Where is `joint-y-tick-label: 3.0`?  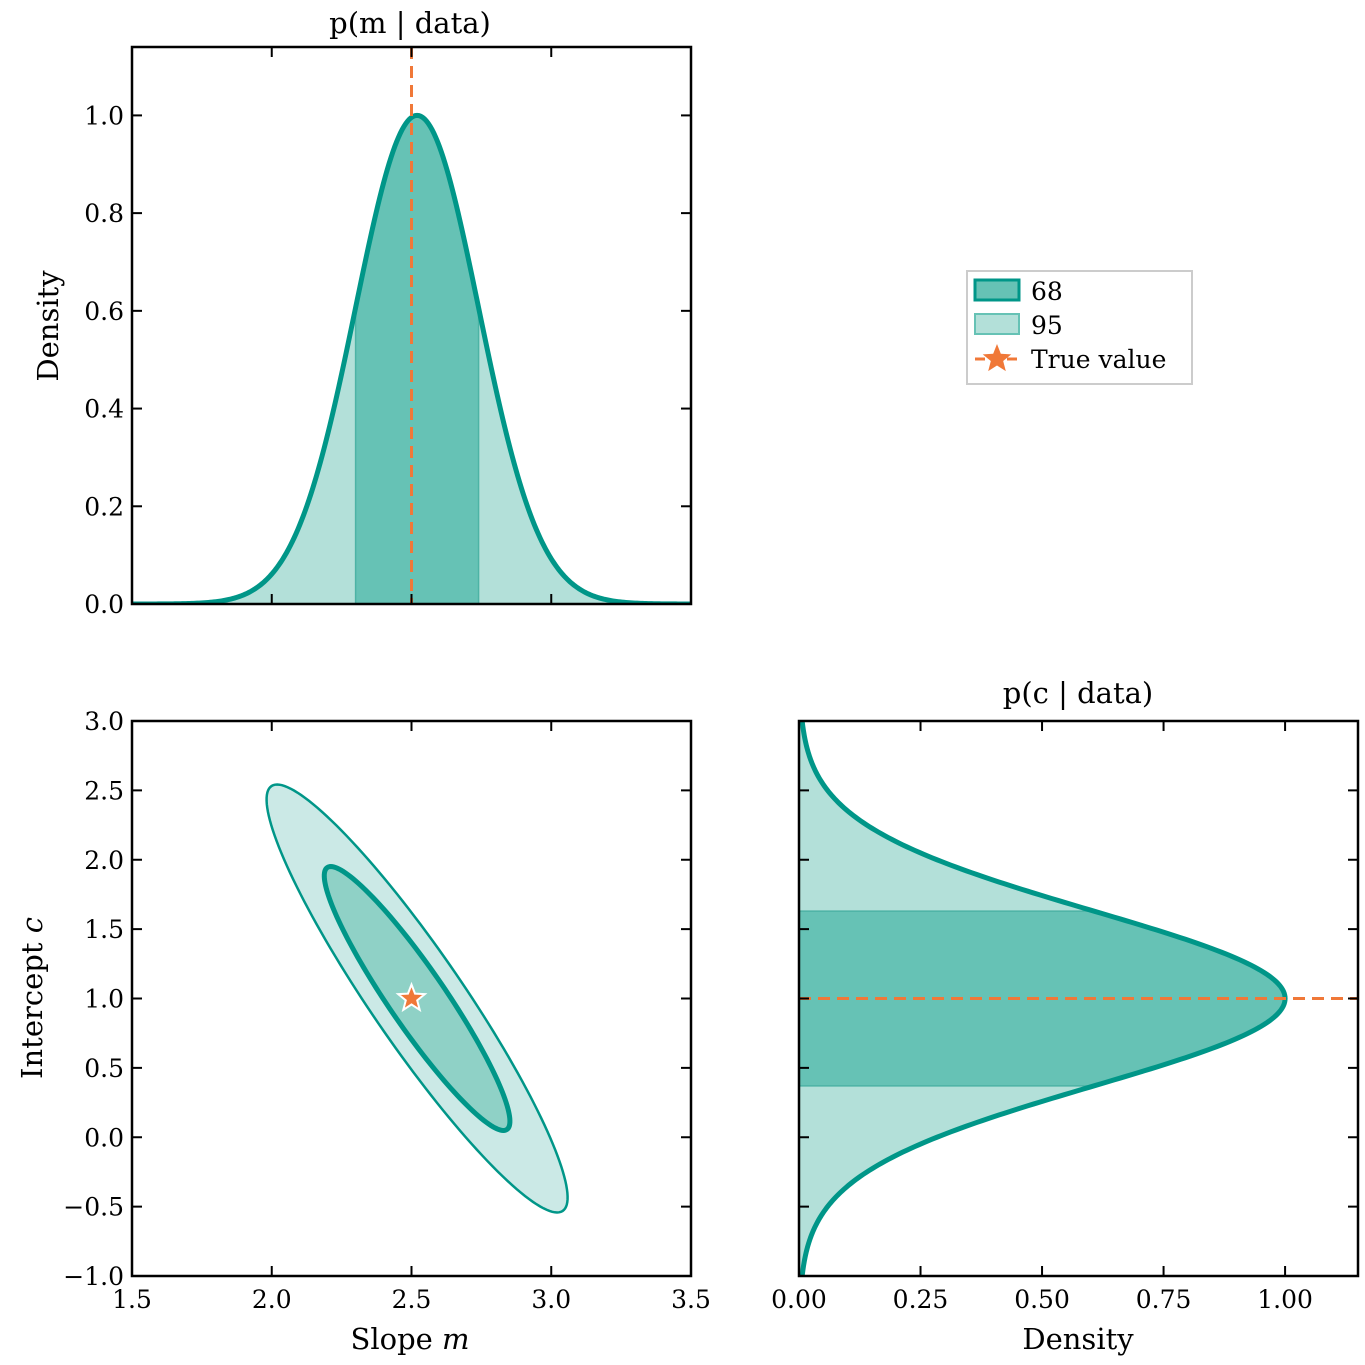
joint-y-tick-label: 3.0 is located at coordinates (104, 721).